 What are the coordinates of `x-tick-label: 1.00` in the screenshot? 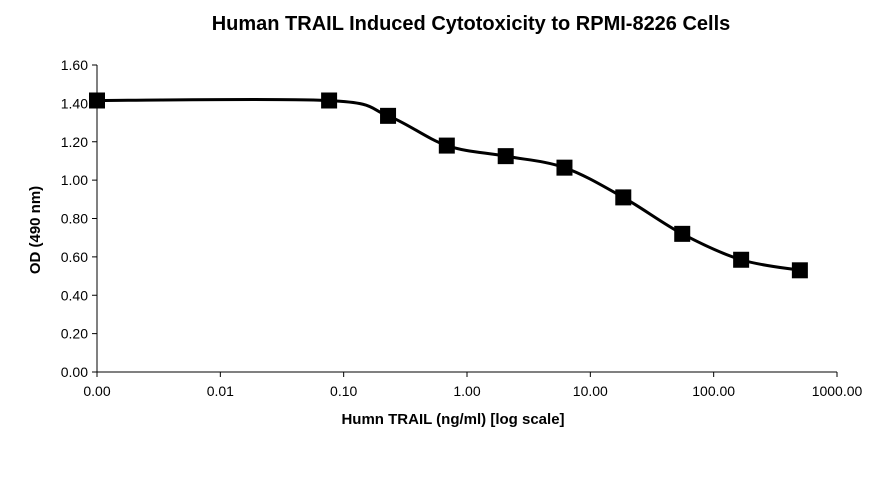 It's located at (466, 391).